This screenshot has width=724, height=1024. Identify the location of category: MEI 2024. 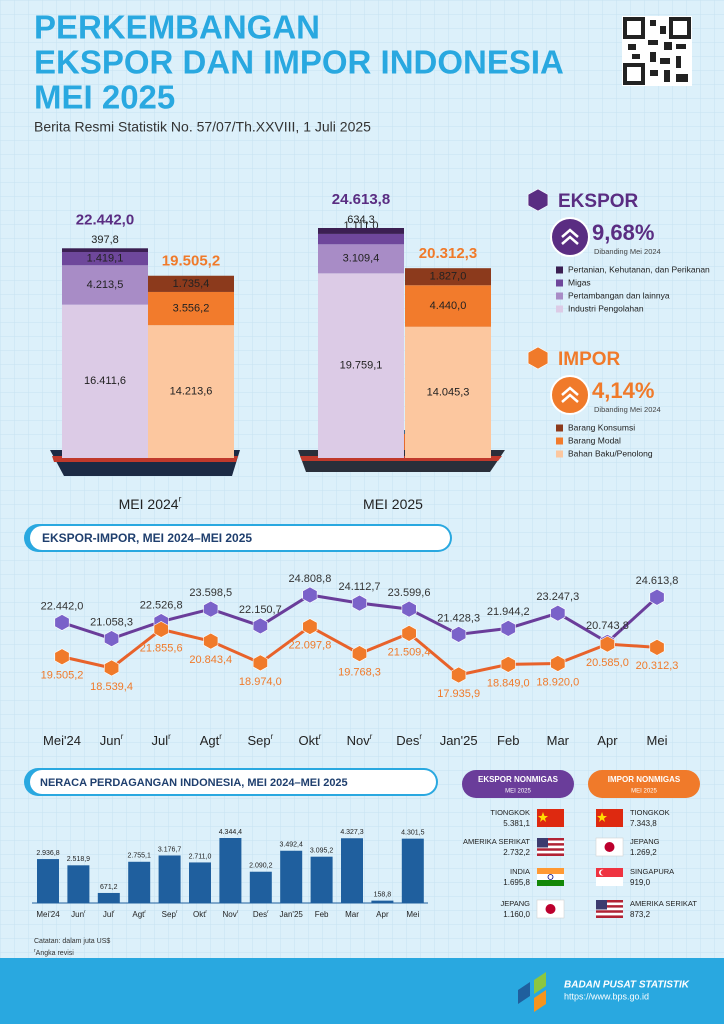
(149, 504).